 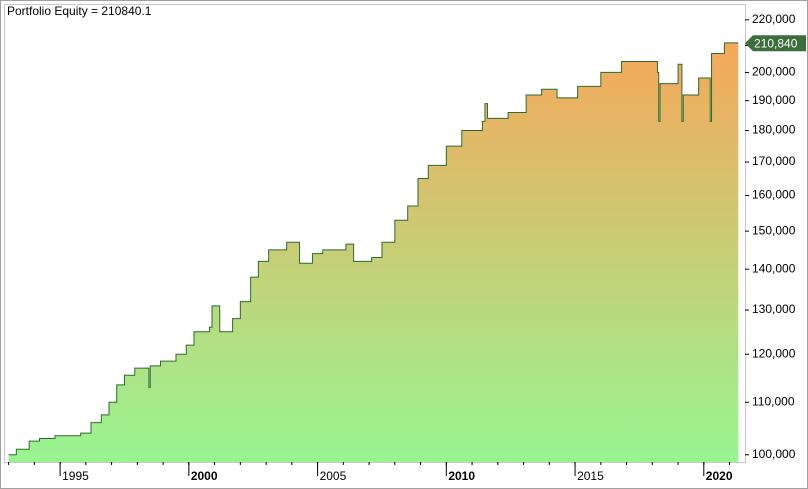 I want to click on y-tick-label: 160,000, so click(x=774, y=195).